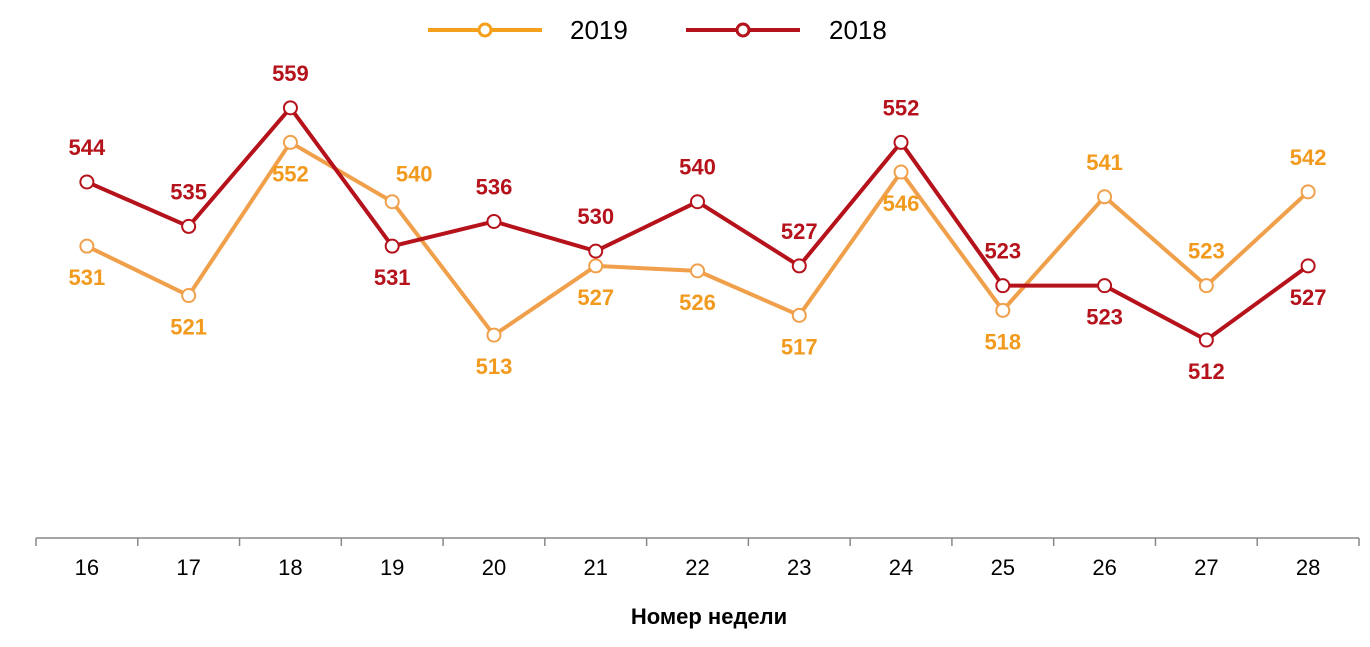 Image resolution: width=1370 pixels, height=647 pixels. Describe the element at coordinates (188, 327) in the screenshot. I see `data-label-2019-17: 521` at that location.